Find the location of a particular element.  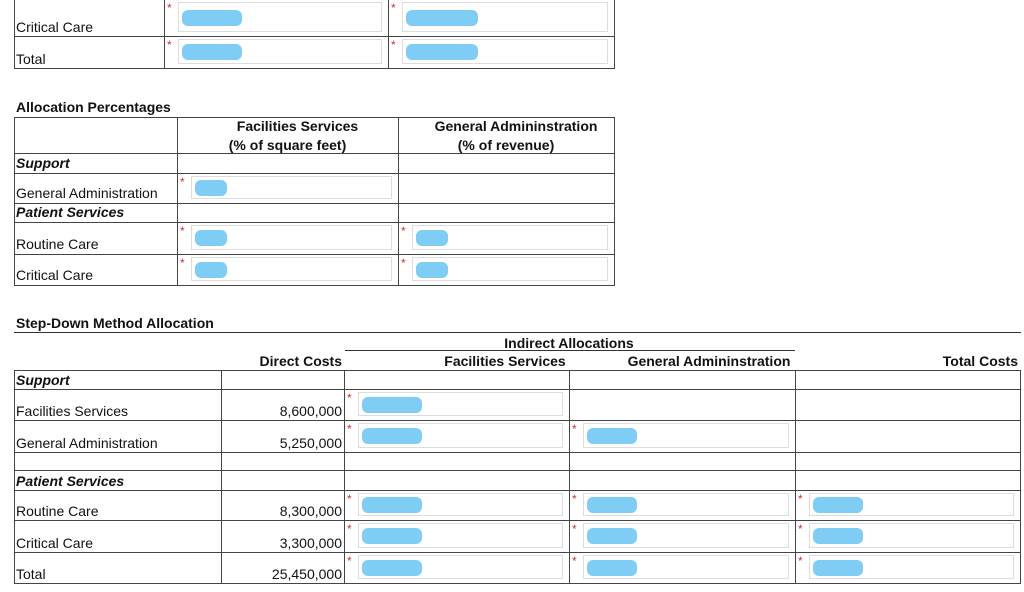

column-header: Total Costs is located at coordinates (980, 361).